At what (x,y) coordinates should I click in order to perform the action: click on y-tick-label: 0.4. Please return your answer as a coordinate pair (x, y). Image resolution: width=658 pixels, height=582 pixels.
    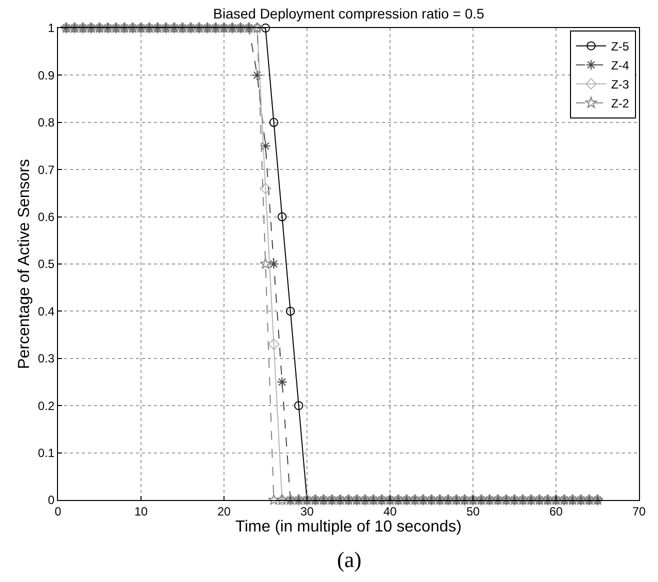
    Looking at the image, I should click on (46, 311).